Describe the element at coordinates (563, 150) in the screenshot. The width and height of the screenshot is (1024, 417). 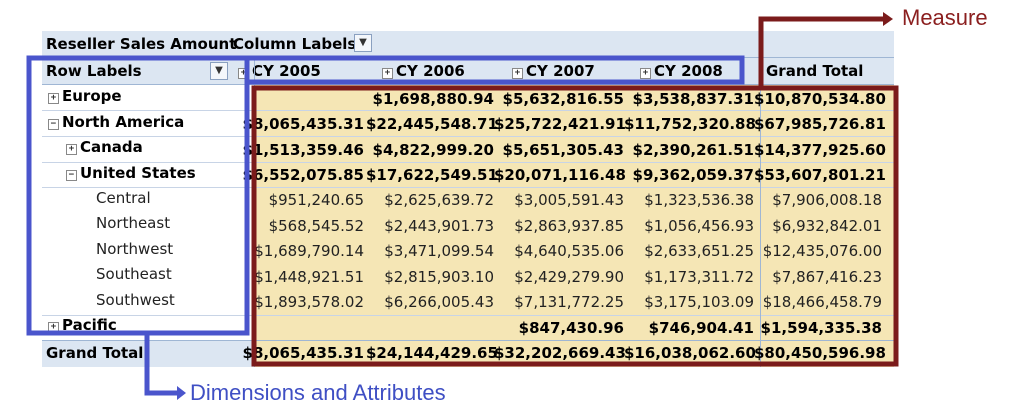
I see `value-cell: $5,651,305.43` at that location.